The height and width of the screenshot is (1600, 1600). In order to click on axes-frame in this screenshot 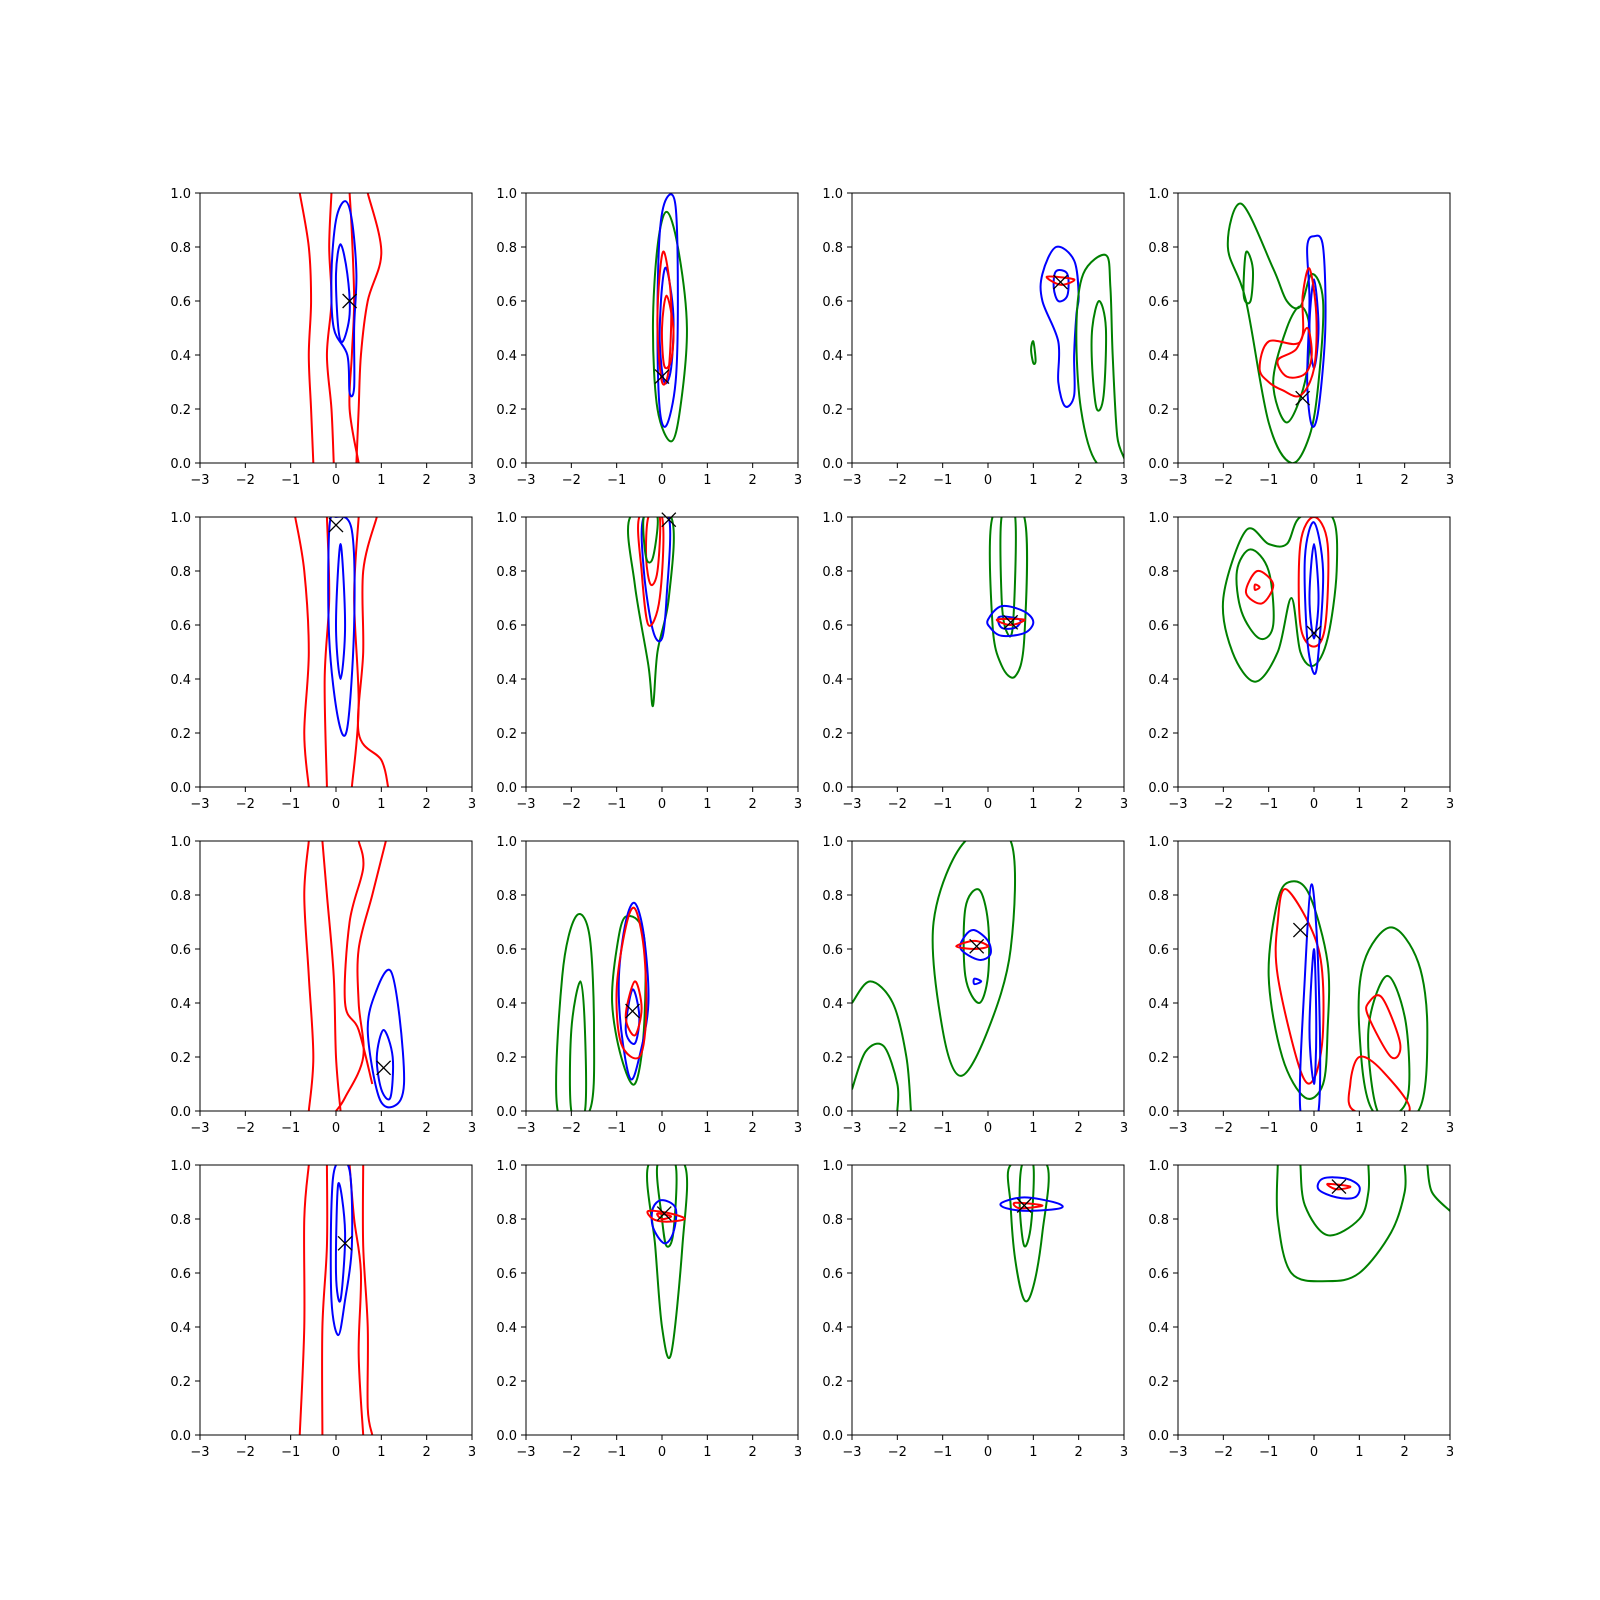, I will do `click(662, 1300)`.